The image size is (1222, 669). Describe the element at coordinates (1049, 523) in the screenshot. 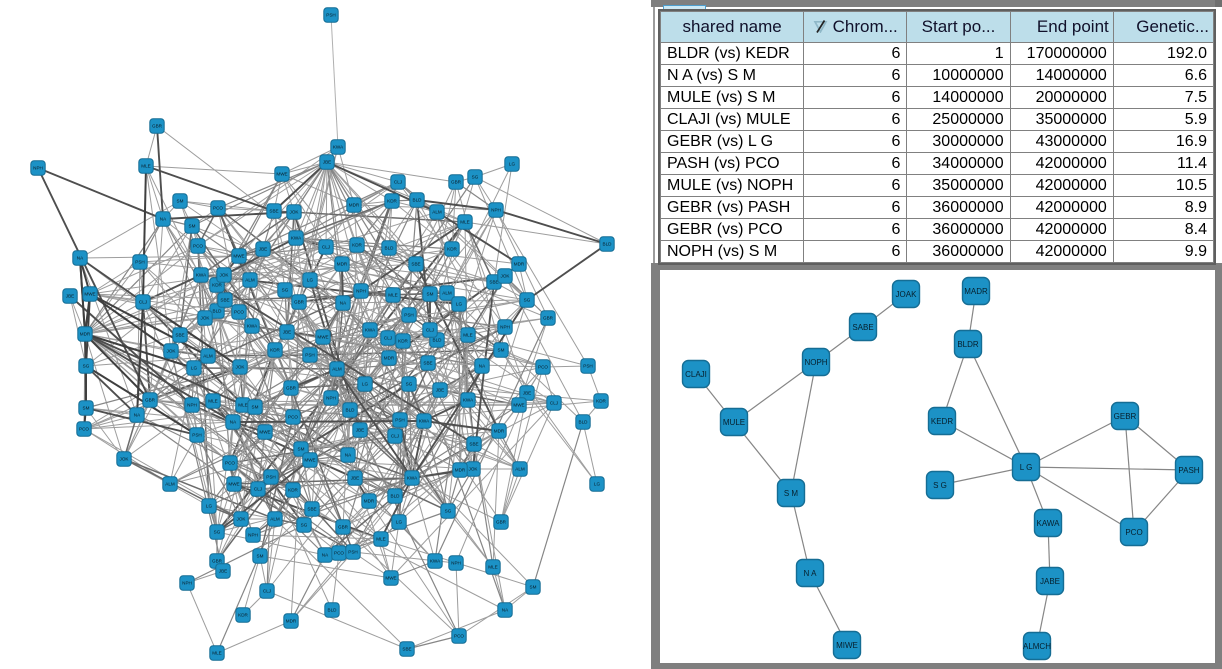

I see `svg-text: KAWA` at that location.